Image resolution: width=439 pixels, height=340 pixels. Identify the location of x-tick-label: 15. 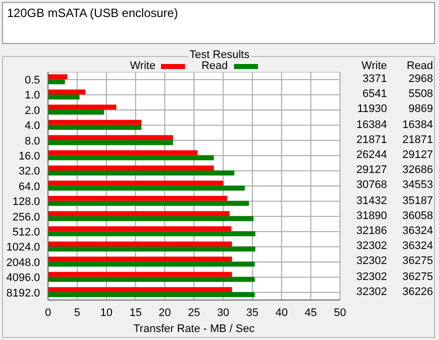
(135, 312).